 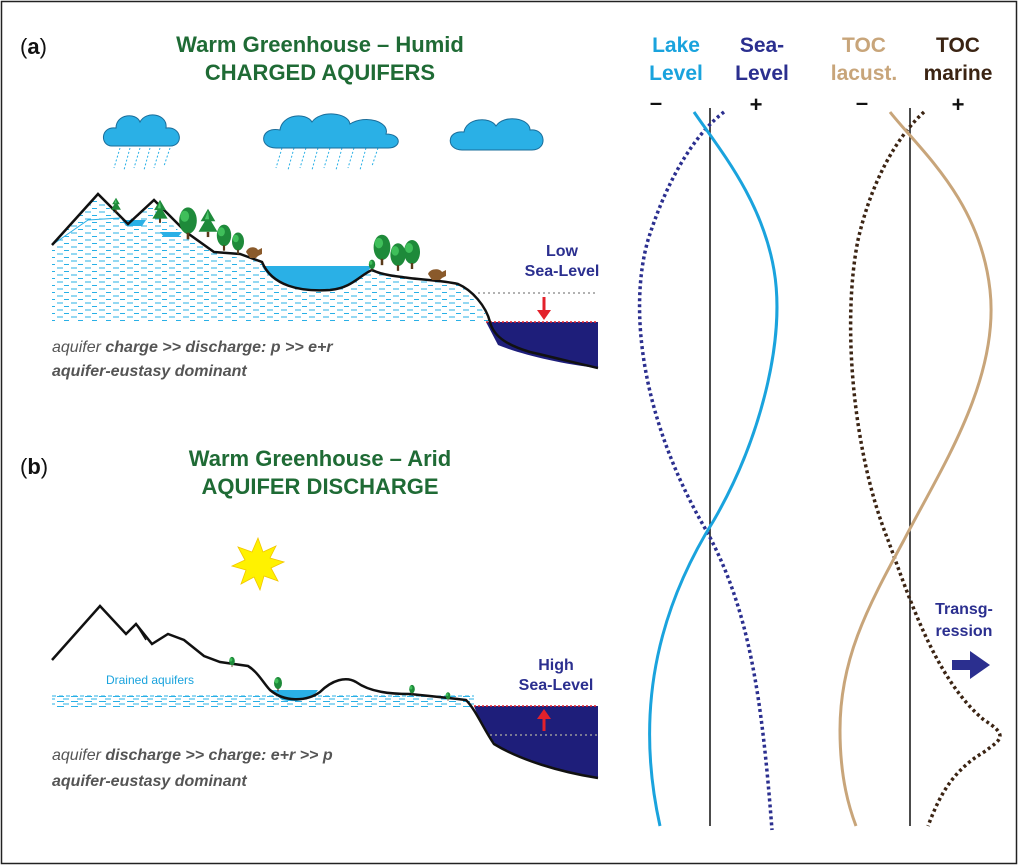 I want to click on aquifer-charged, so click(x=272, y=259).